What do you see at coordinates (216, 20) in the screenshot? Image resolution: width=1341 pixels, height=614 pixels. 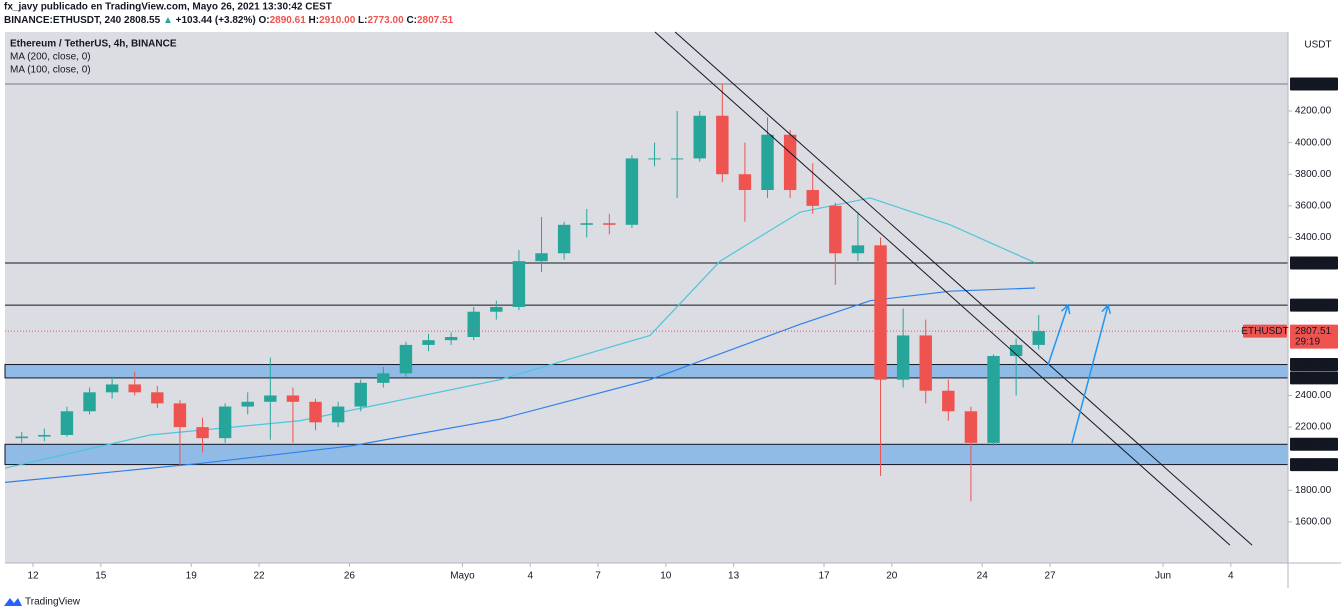 I see `change: +103.44 (+3.82%)` at bounding box center [216, 20].